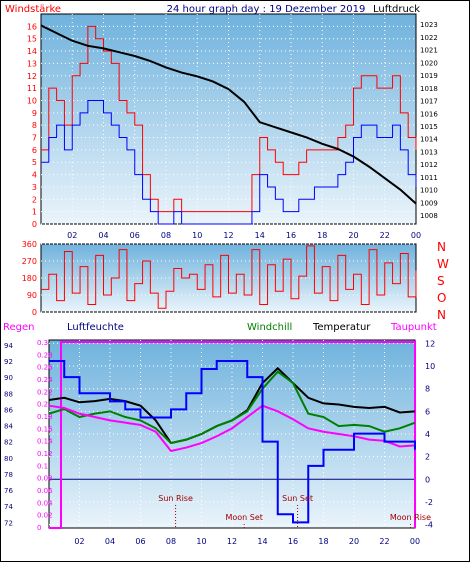 This screenshot has height=567, width=470. What do you see at coordinates (8, 410) in the screenshot?
I see `humidity-tick-label: 86` at bounding box center [8, 410].